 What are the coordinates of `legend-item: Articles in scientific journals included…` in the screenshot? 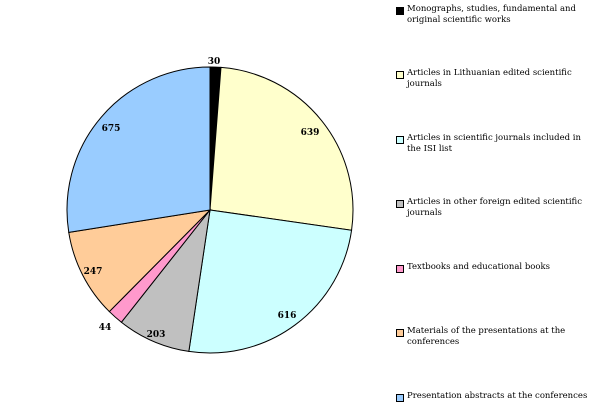 It's located at (496, 144).